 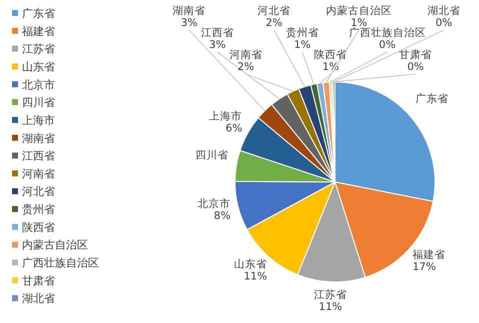 I want to click on slice-label: 江西省, so click(x=217, y=32).